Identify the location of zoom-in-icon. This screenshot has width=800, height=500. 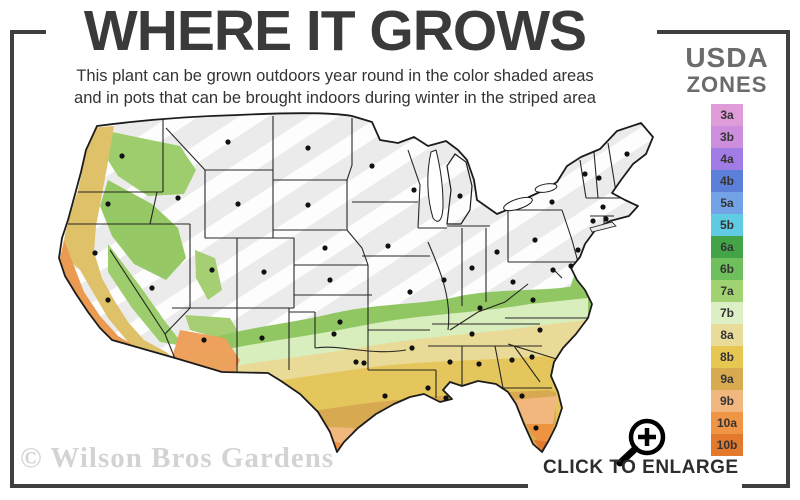
(641, 442).